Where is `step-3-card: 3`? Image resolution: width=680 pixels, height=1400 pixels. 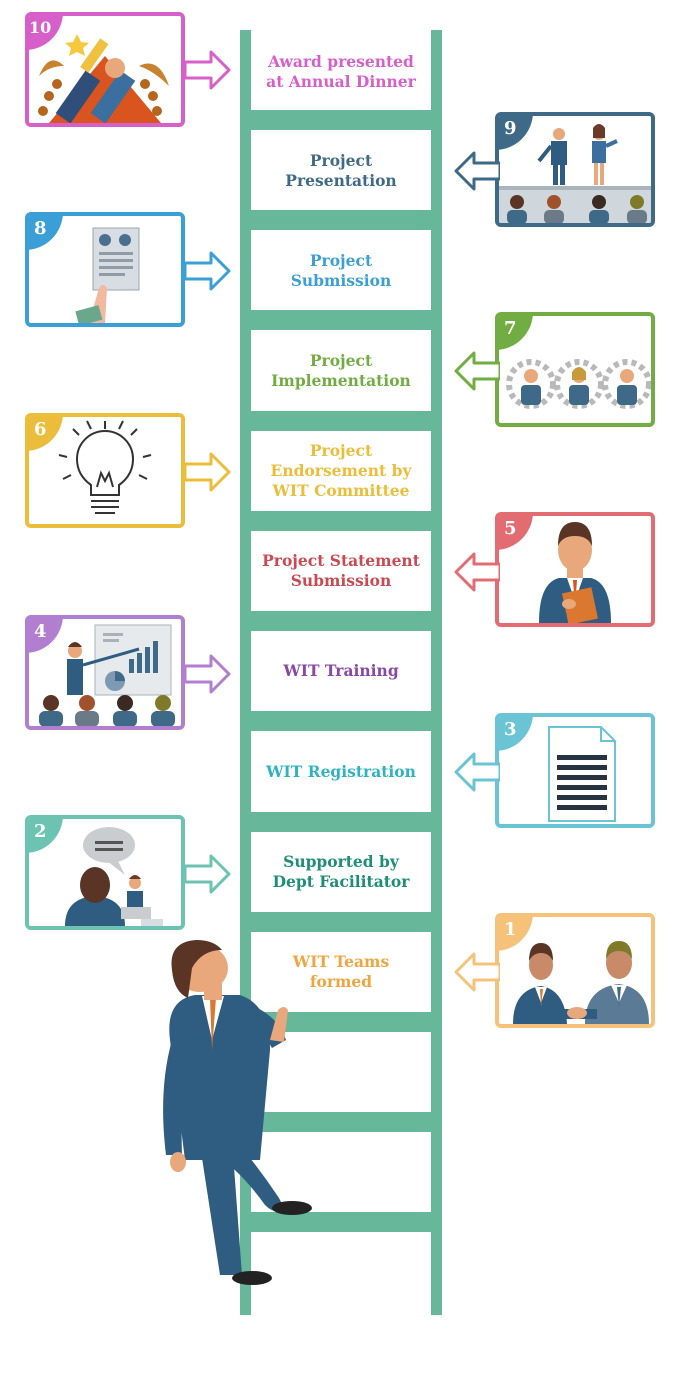 step-3-card: 3 is located at coordinates (575, 770).